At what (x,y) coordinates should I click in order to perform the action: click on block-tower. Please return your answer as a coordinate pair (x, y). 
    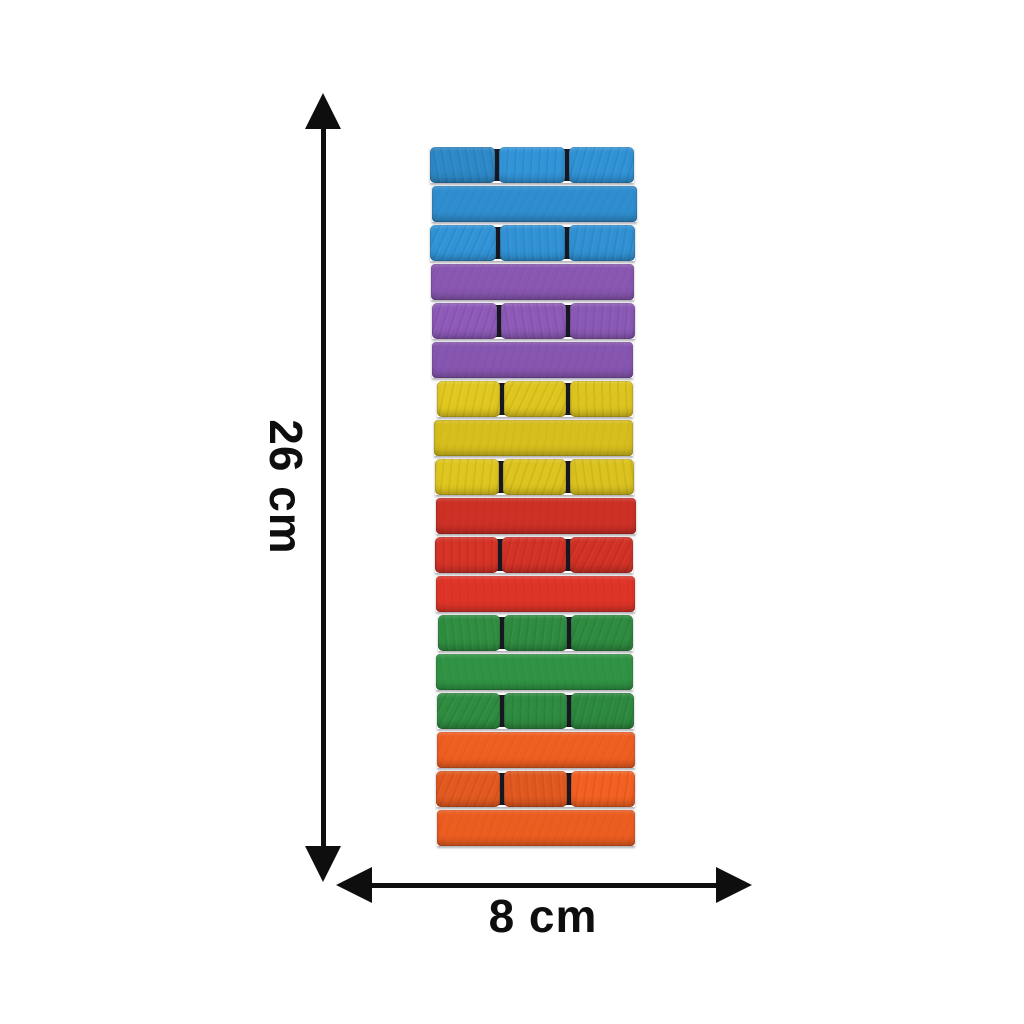
    Looking at the image, I should click on (533, 497).